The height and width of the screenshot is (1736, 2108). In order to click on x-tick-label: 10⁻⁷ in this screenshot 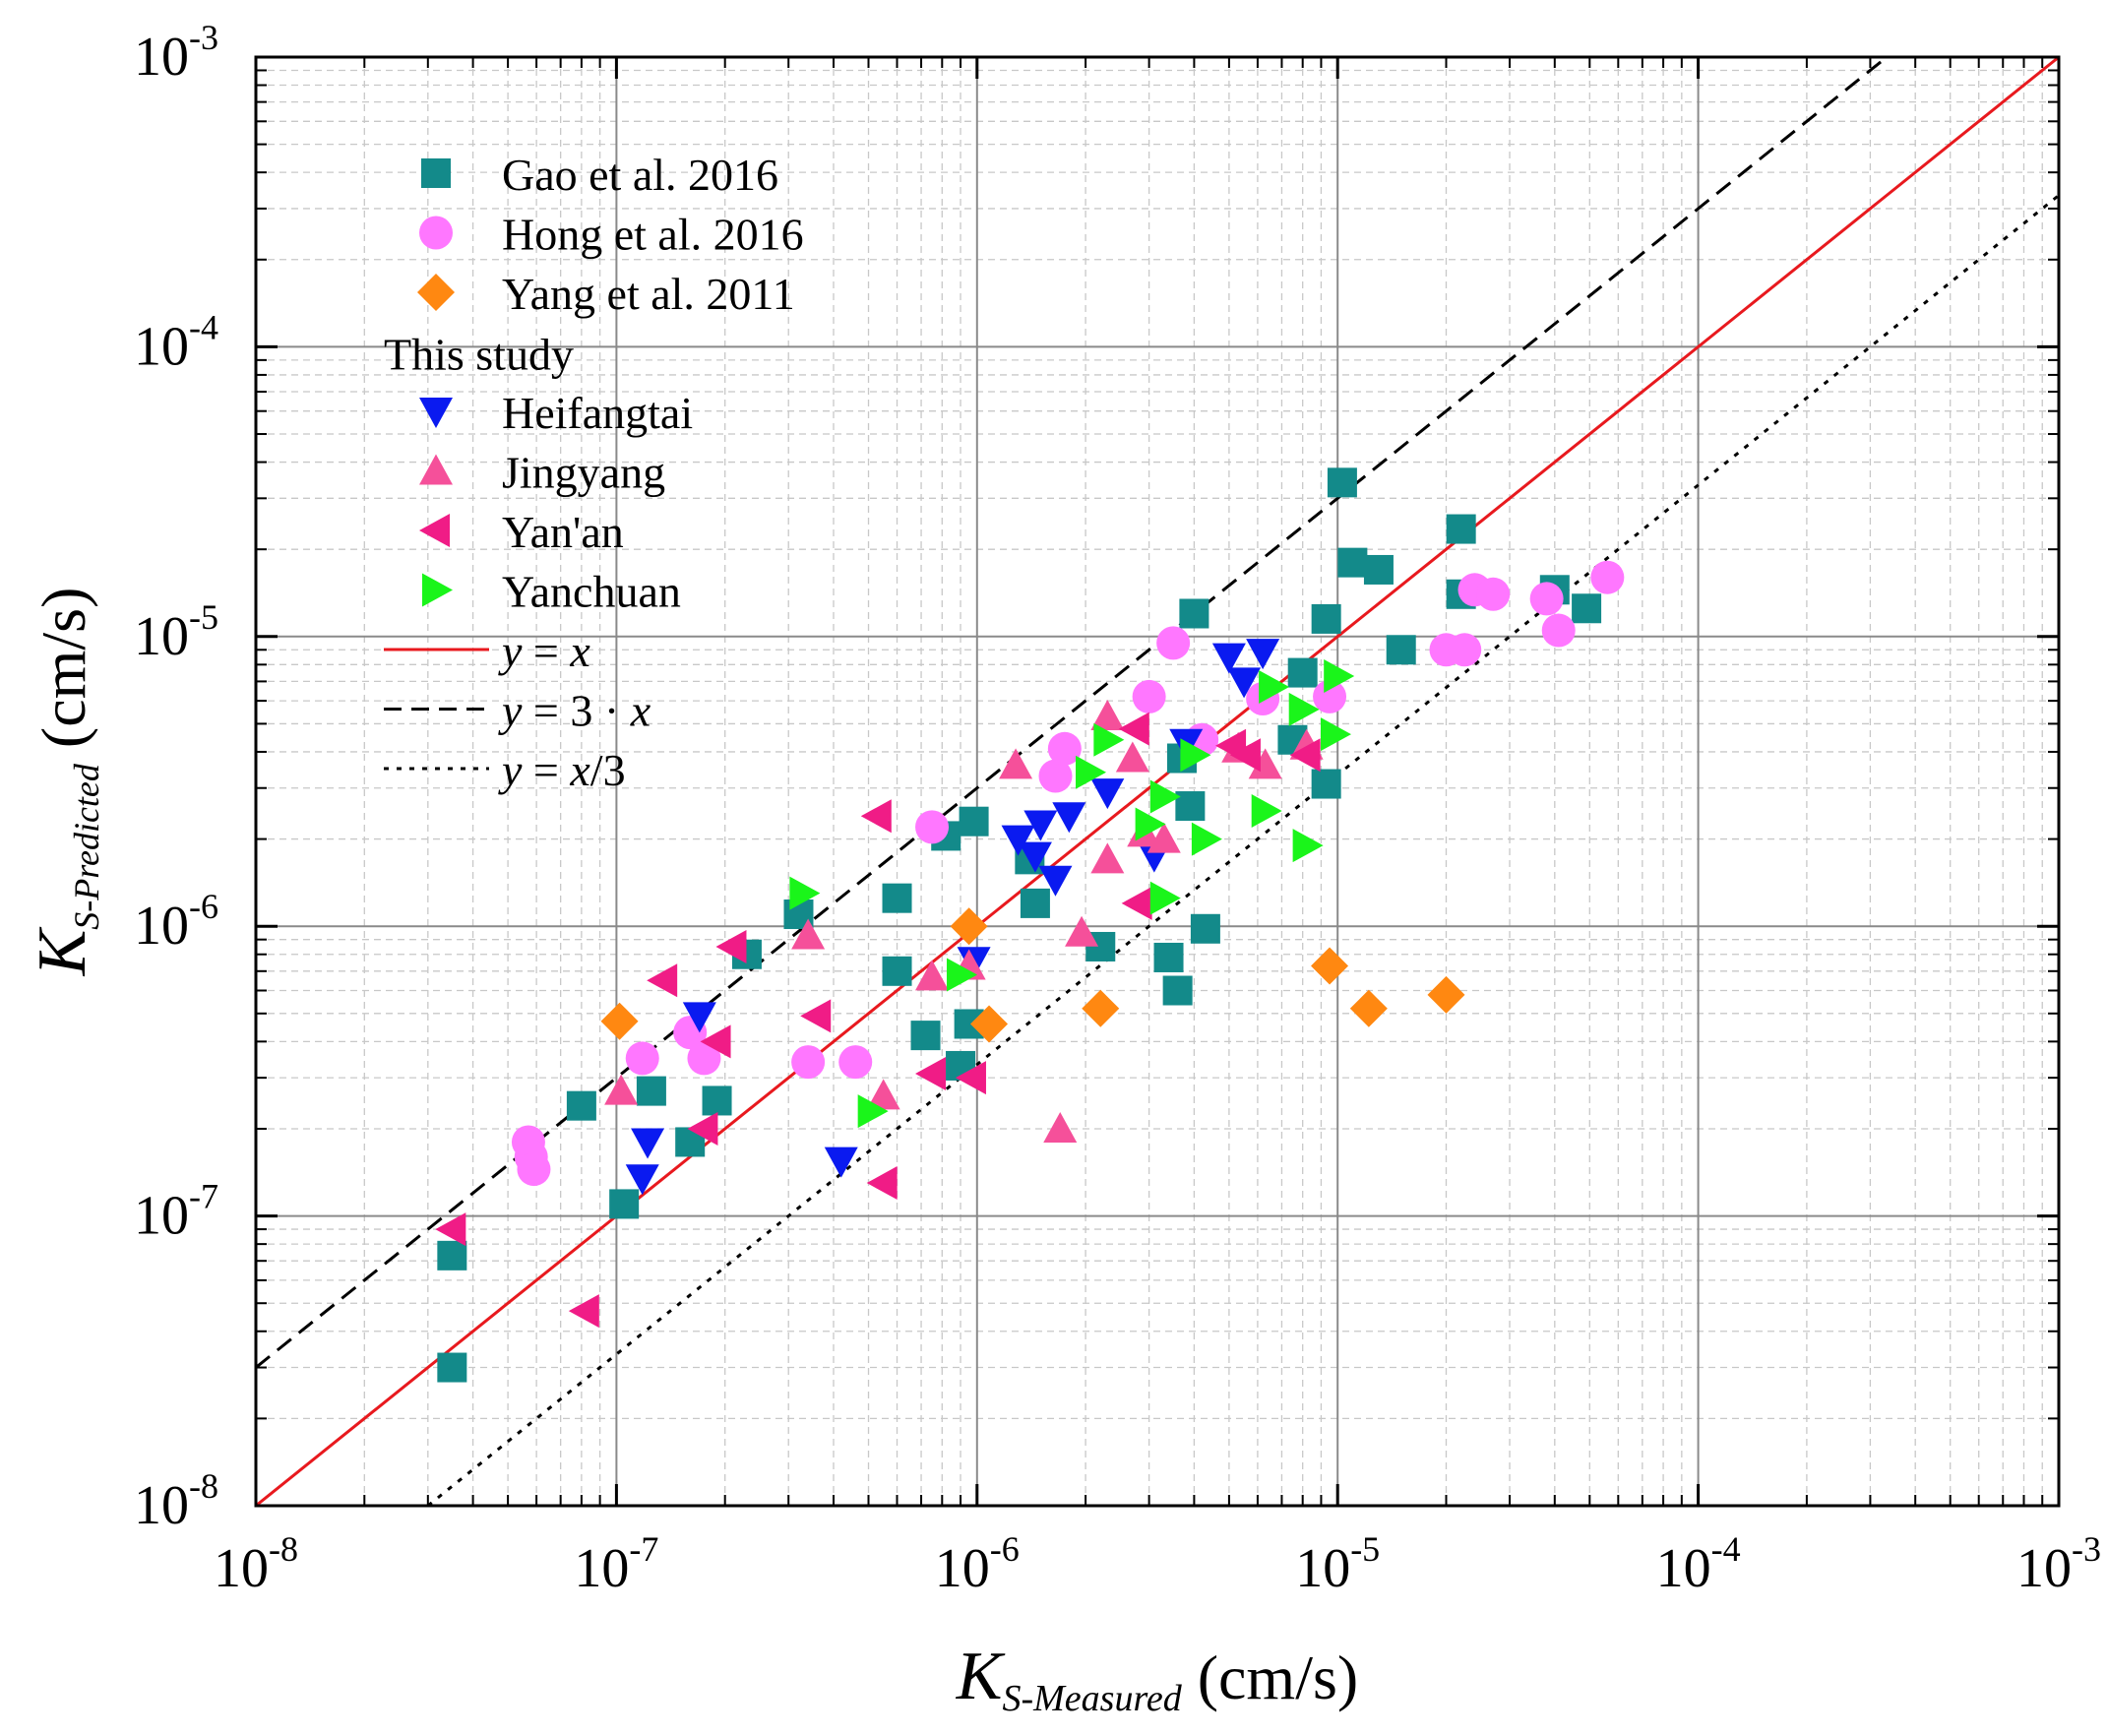, I will do `click(616, 1564)`.